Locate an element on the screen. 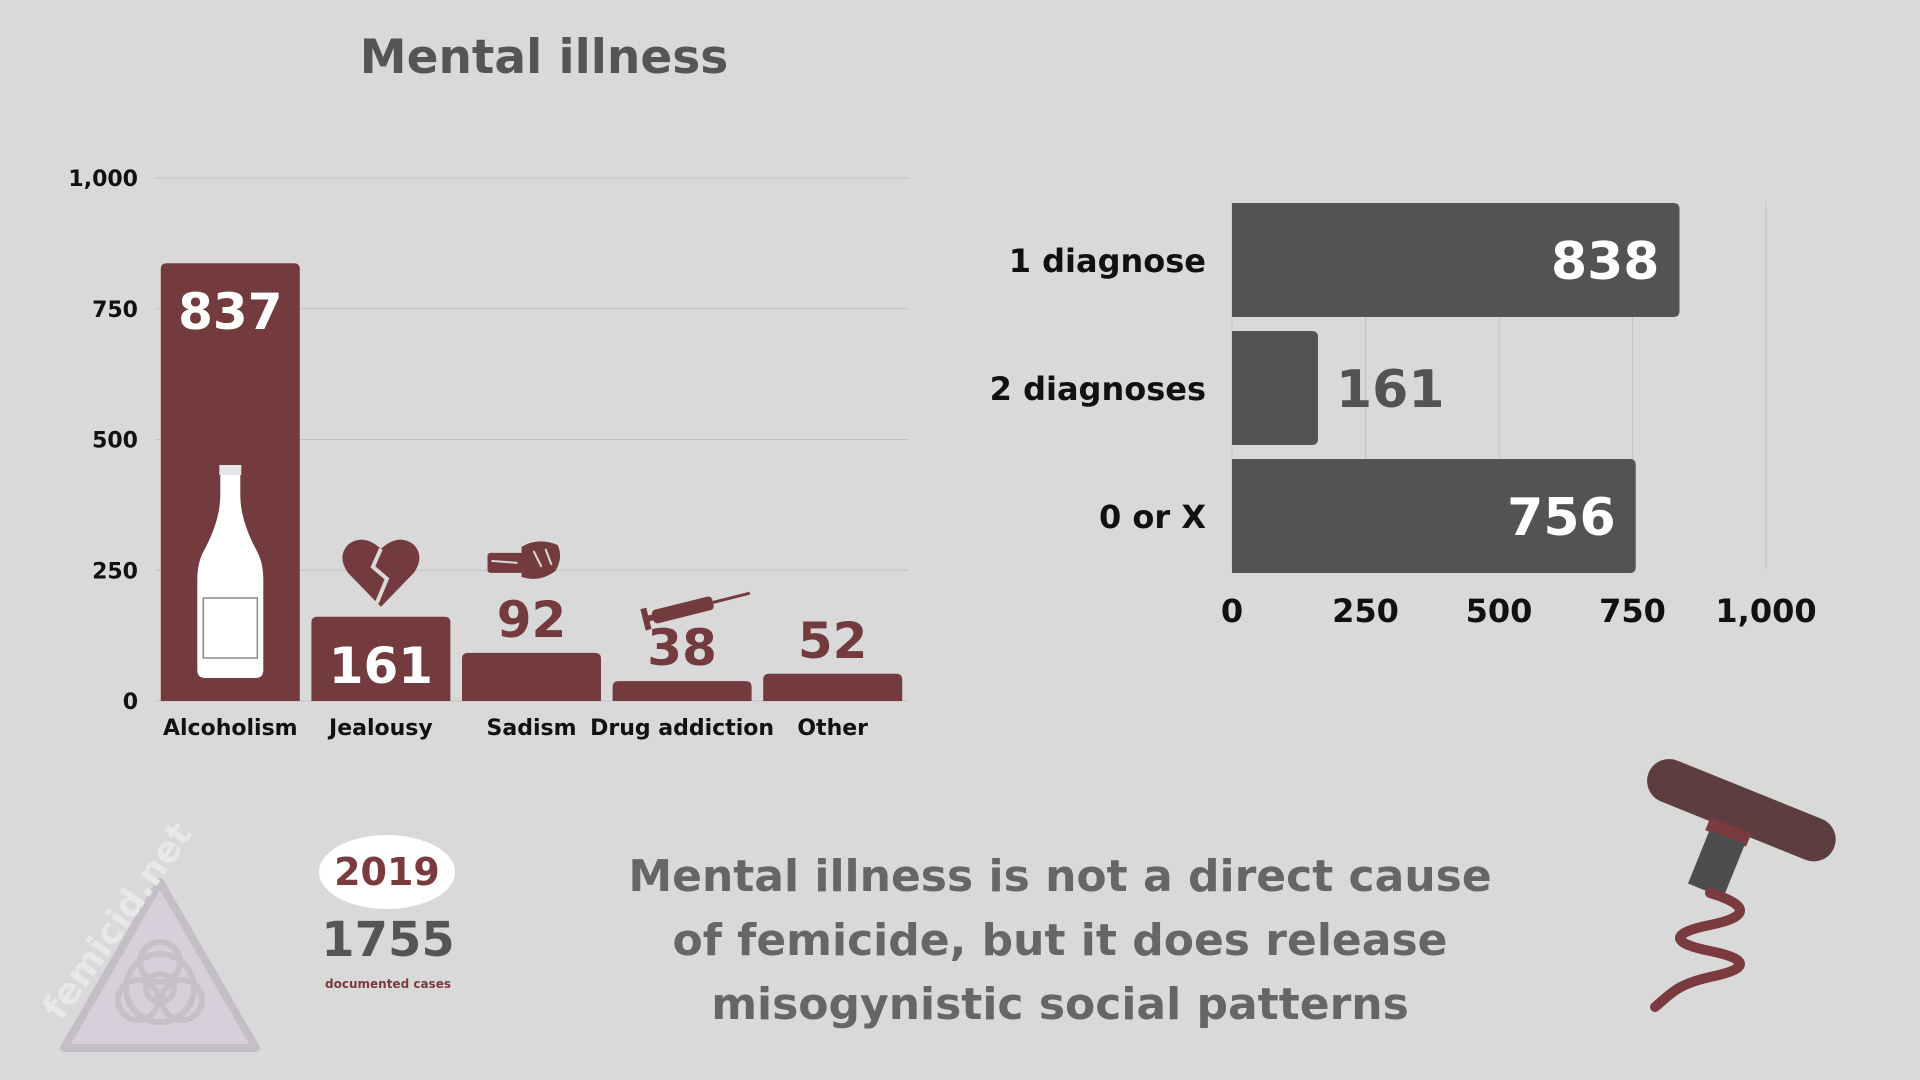 This screenshot has height=1080, width=1920. v-category-label: Other is located at coordinates (832, 728).